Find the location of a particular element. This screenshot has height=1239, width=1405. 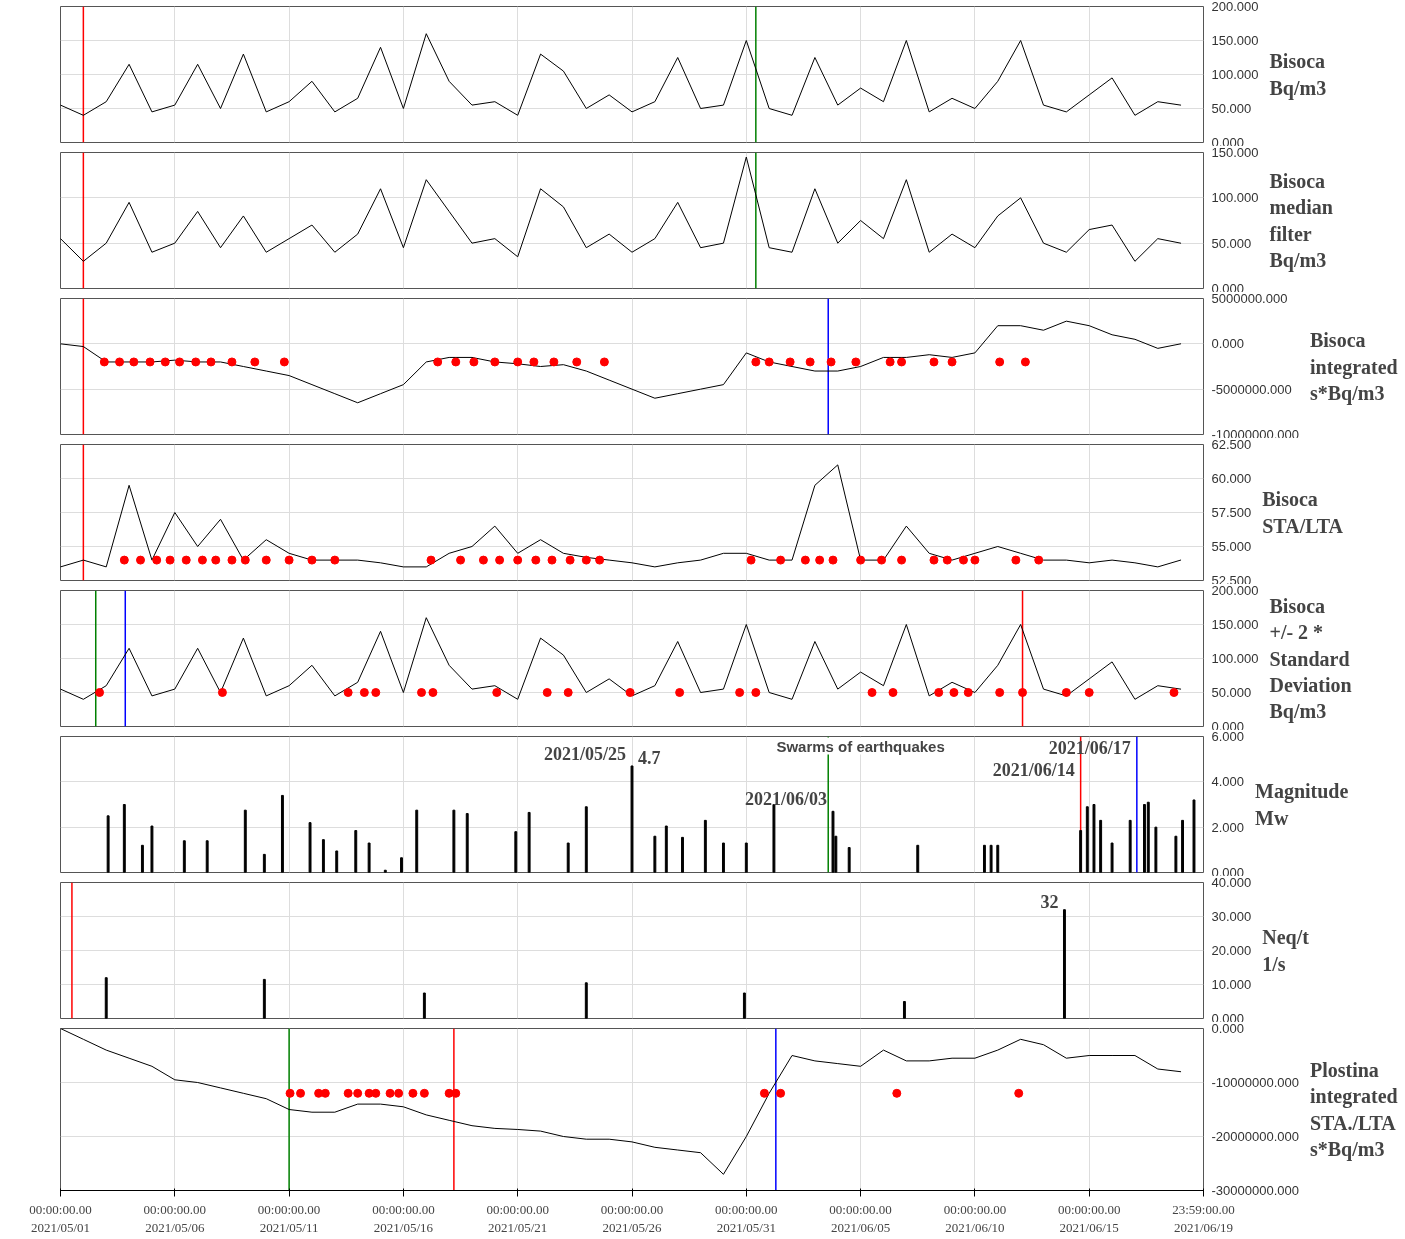

x-tick-label: 23:59:00.00 2021/06/19 is located at coordinates (1203, 1218).